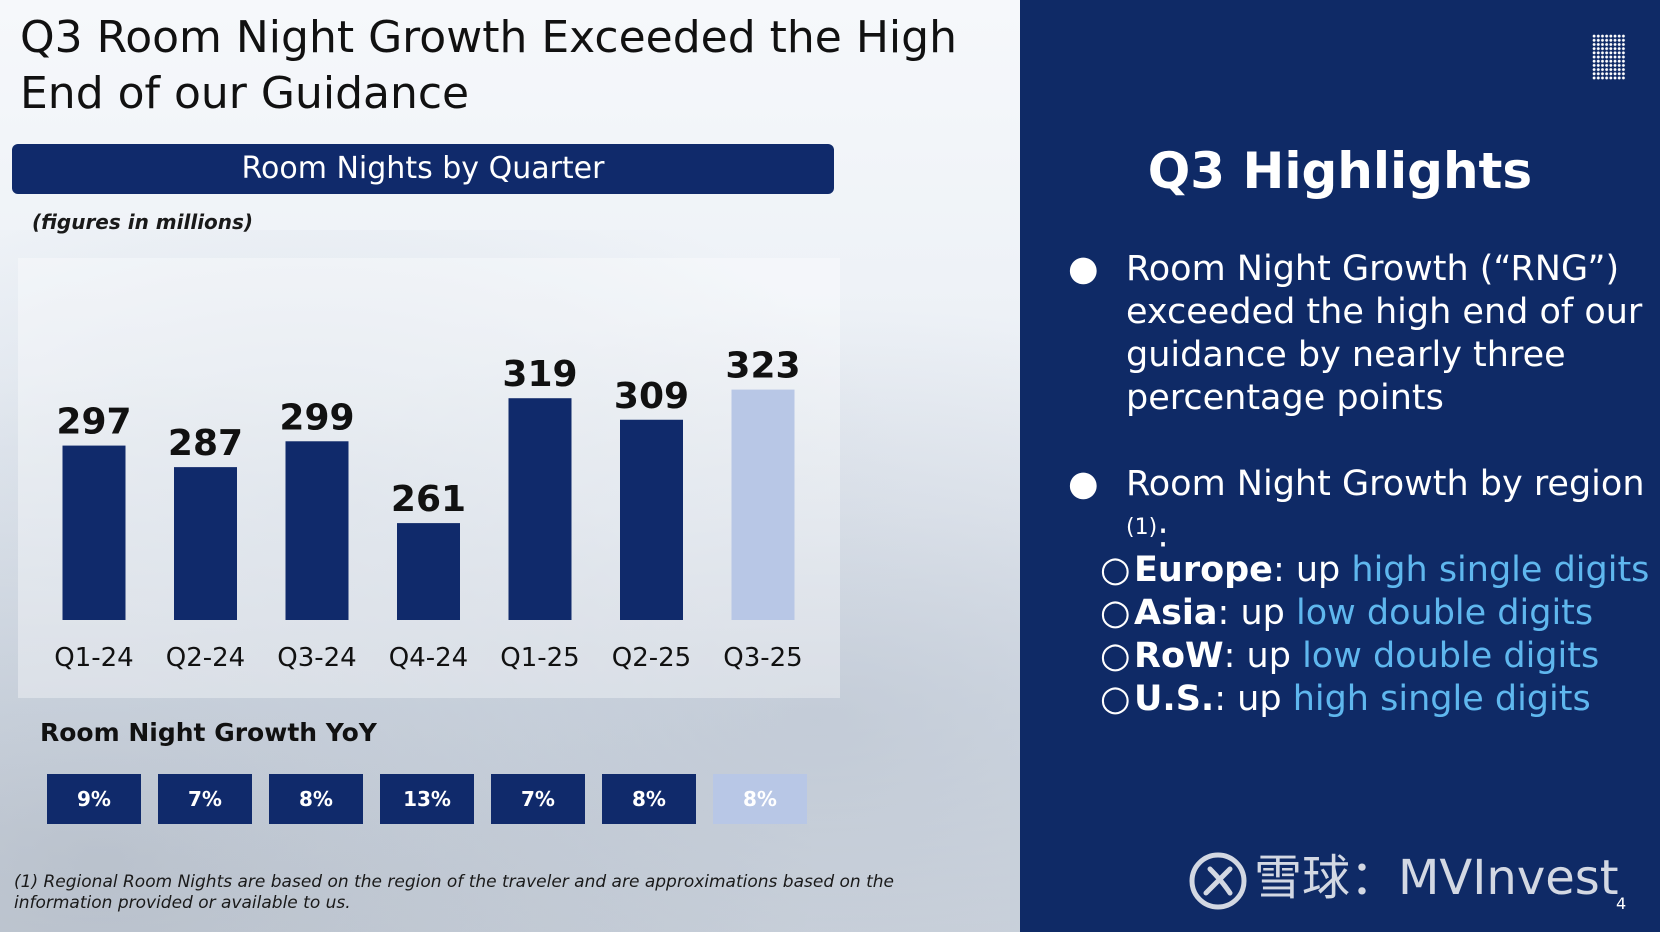 The image size is (1660, 932). What do you see at coordinates (143, 222) in the screenshot?
I see `figures-note: (figures in millions)` at bounding box center [143, 222].